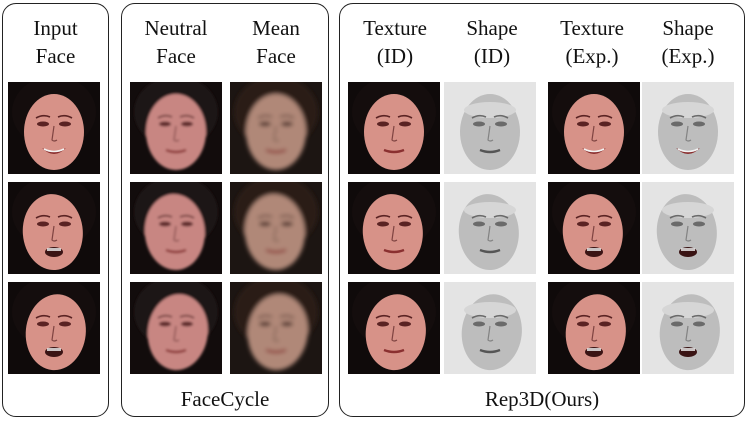 This screenshot has width=748, height=422. What do you see at coordinates (276, 42) in the screenshot?
I see `header-mean-face: Mean Face` at bounding box center [276, 42].